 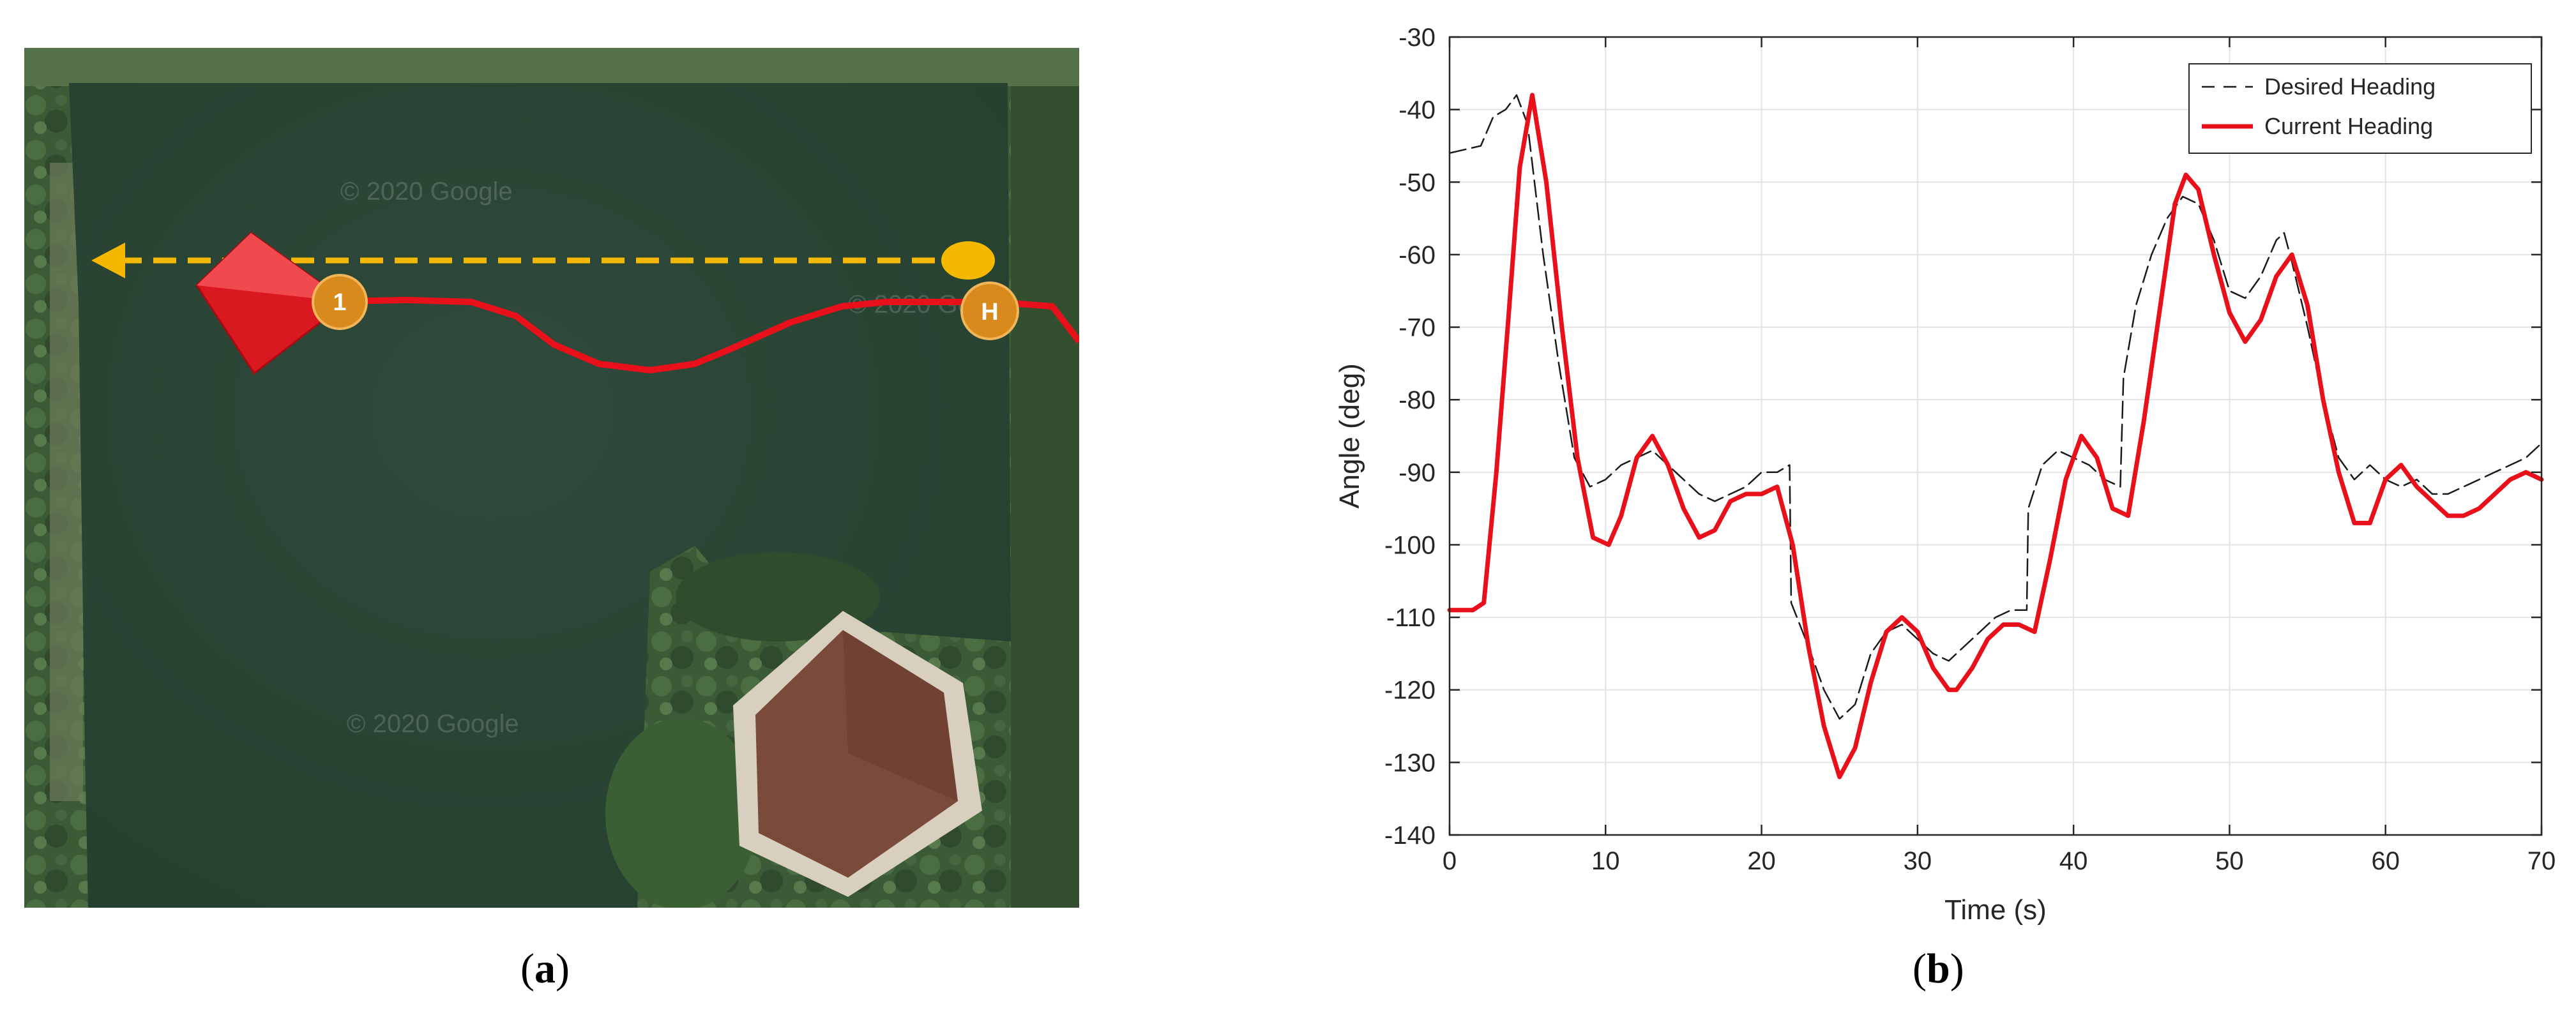 I want to click on x-axis-label: Time (s), so click(x=1996, y=910).